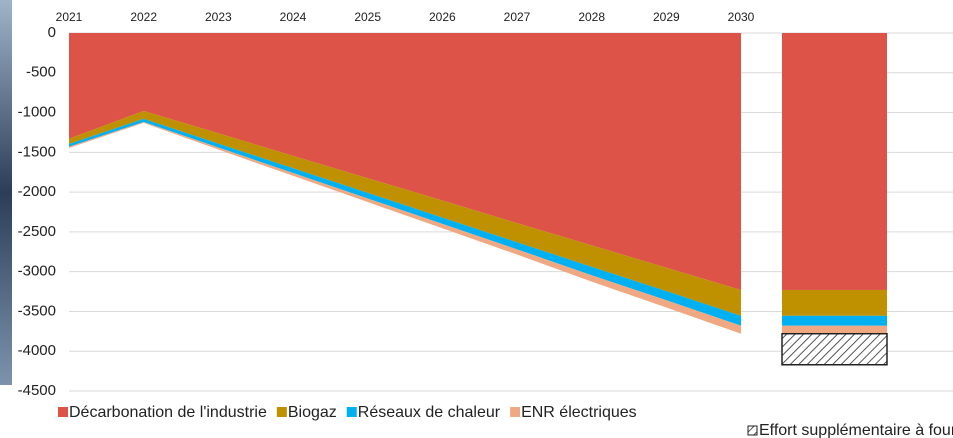 Image resolution: width=953 pixels, height=438 pixels. What do you see at coordinates (666, 17) in the screenshot?
I see `x-tick-label: 2029` at bounding box center [666, 17].